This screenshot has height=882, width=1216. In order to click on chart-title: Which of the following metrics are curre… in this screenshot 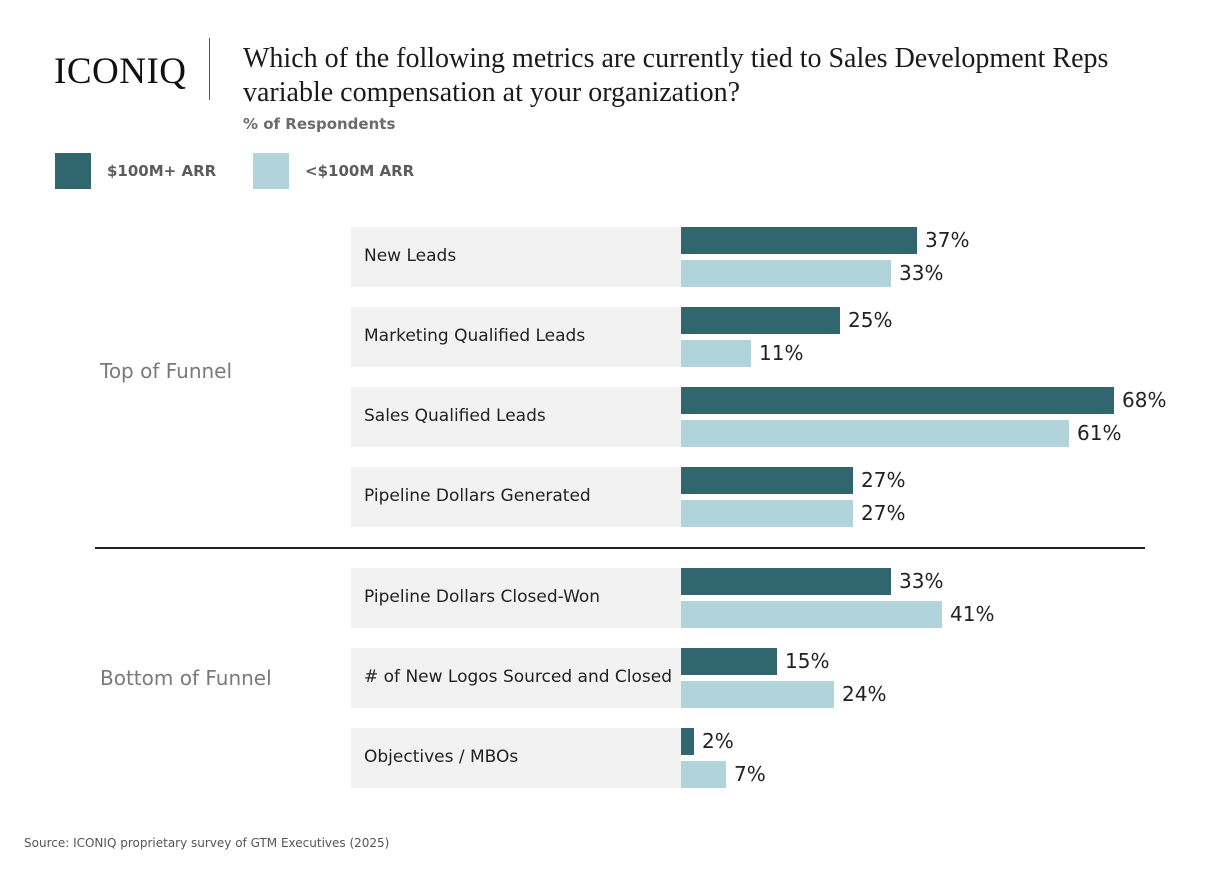, I will do `click(676, 75)`.